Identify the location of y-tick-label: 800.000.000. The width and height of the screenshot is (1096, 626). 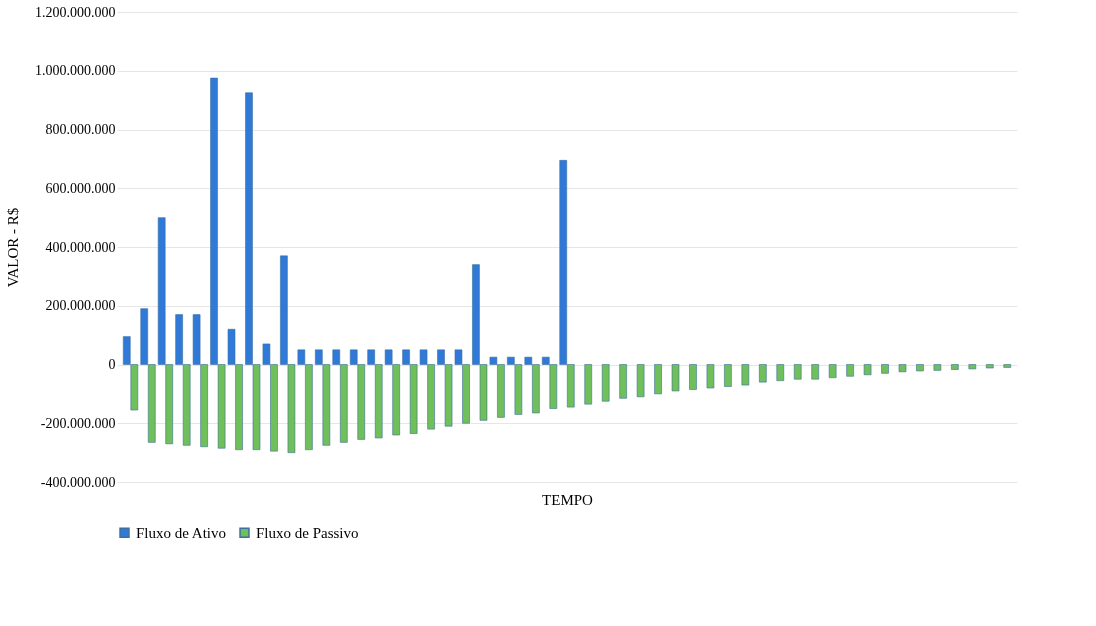
(80, 129).